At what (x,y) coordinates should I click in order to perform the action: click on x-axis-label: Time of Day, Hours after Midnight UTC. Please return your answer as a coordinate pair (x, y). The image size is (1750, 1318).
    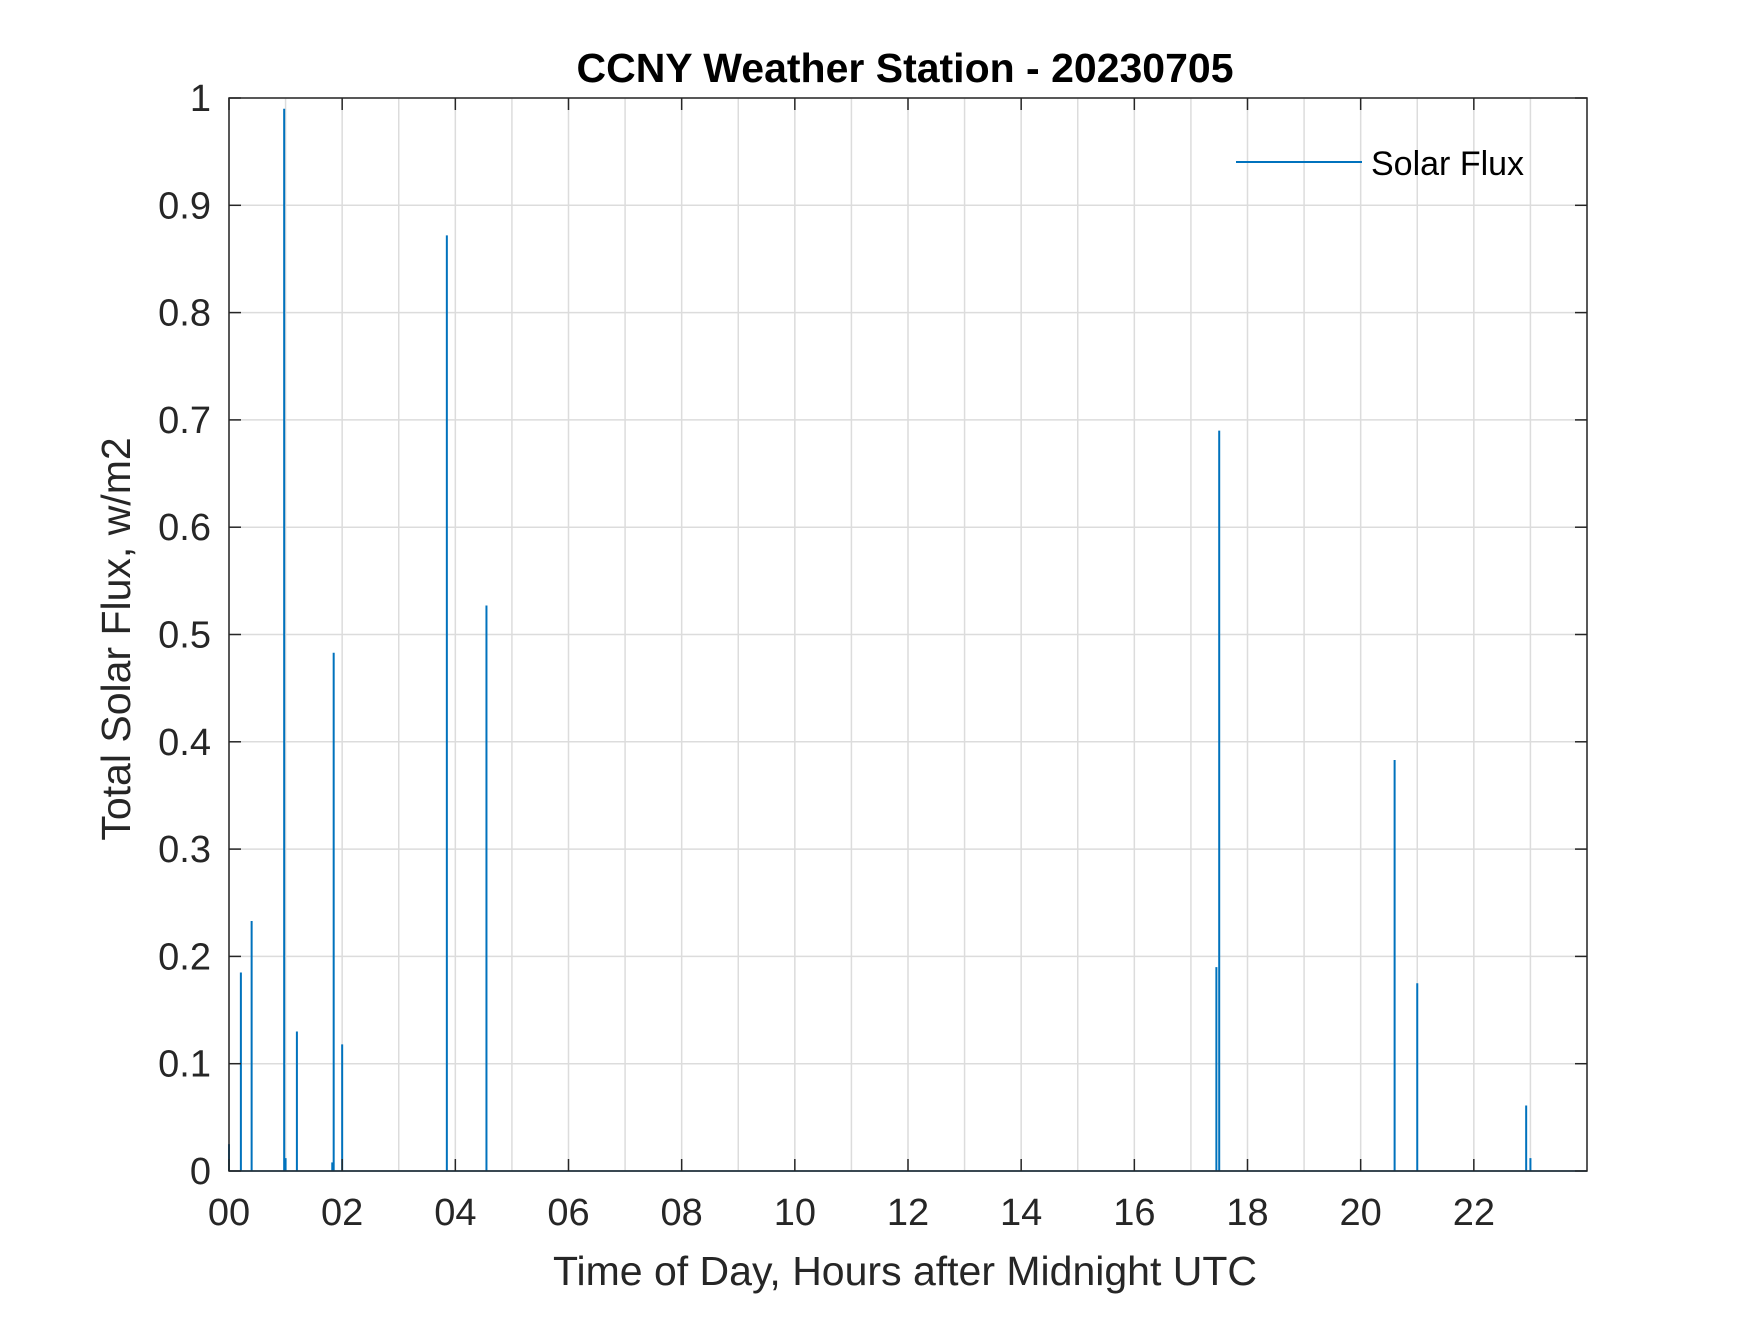
    Looking at the image, I should click on (905, 1271).